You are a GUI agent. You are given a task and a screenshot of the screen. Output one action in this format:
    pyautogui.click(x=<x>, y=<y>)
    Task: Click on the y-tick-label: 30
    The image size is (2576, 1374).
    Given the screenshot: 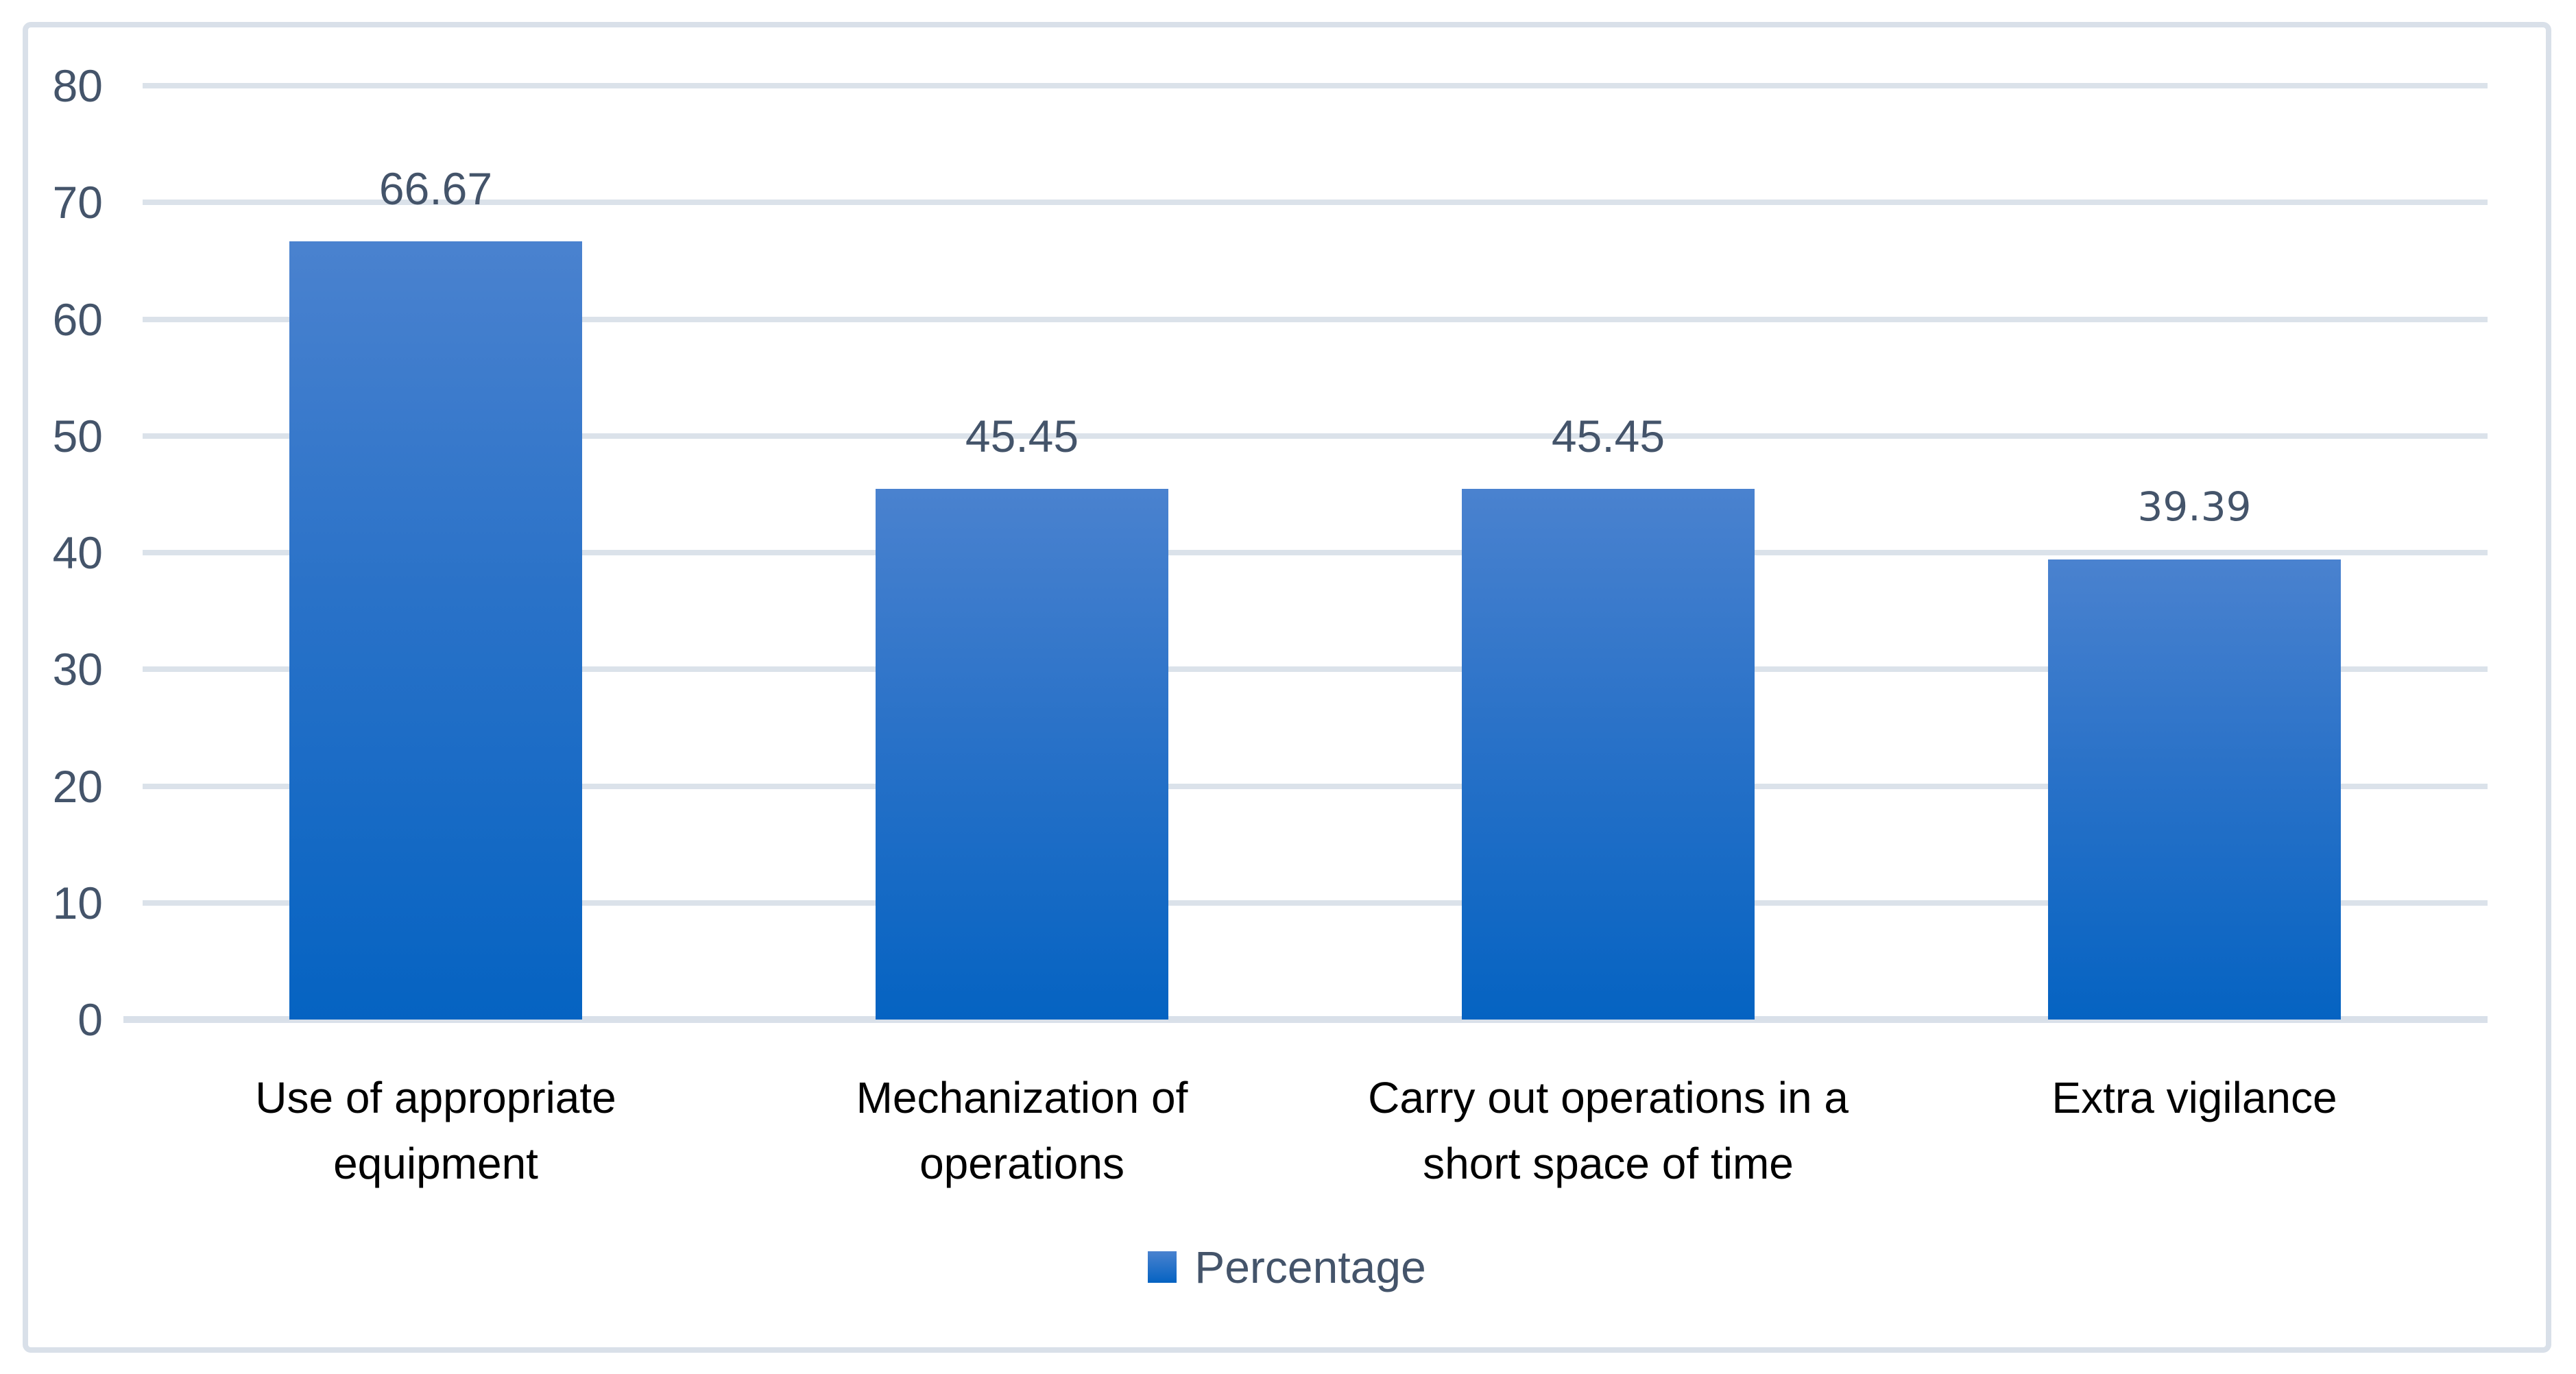 What is the action you would take?
    pyautogui.click(x=77, y=669)
    